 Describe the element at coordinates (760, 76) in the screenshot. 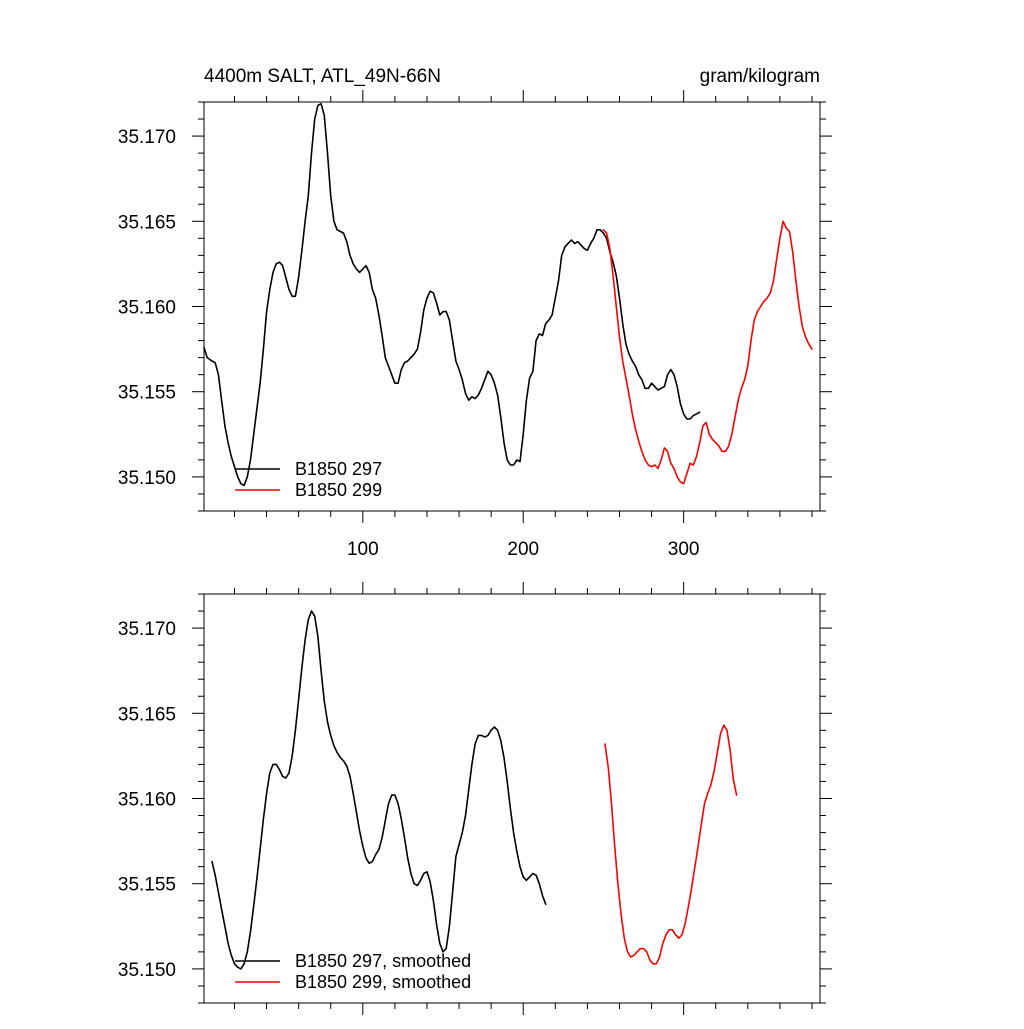

I see `units-label: gram/kilogram` at that location.